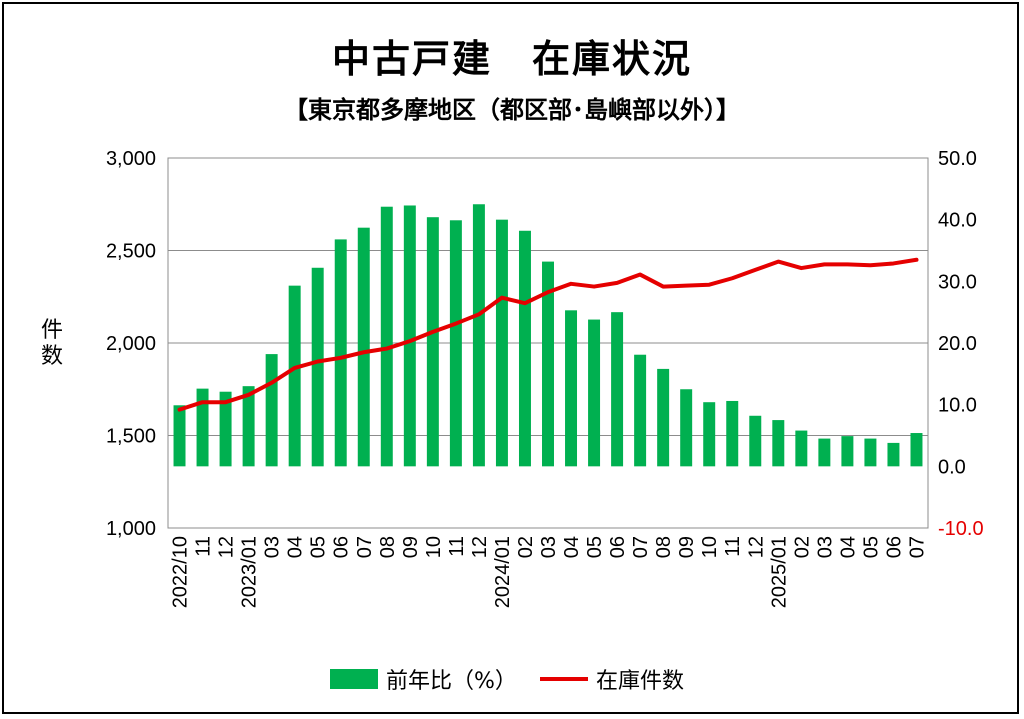 This screenshot has height=719, width=1024. Describe the element at coordinates (131, 159) in the screenshot. I see `y-left-tick-label: 3,000` at that location.